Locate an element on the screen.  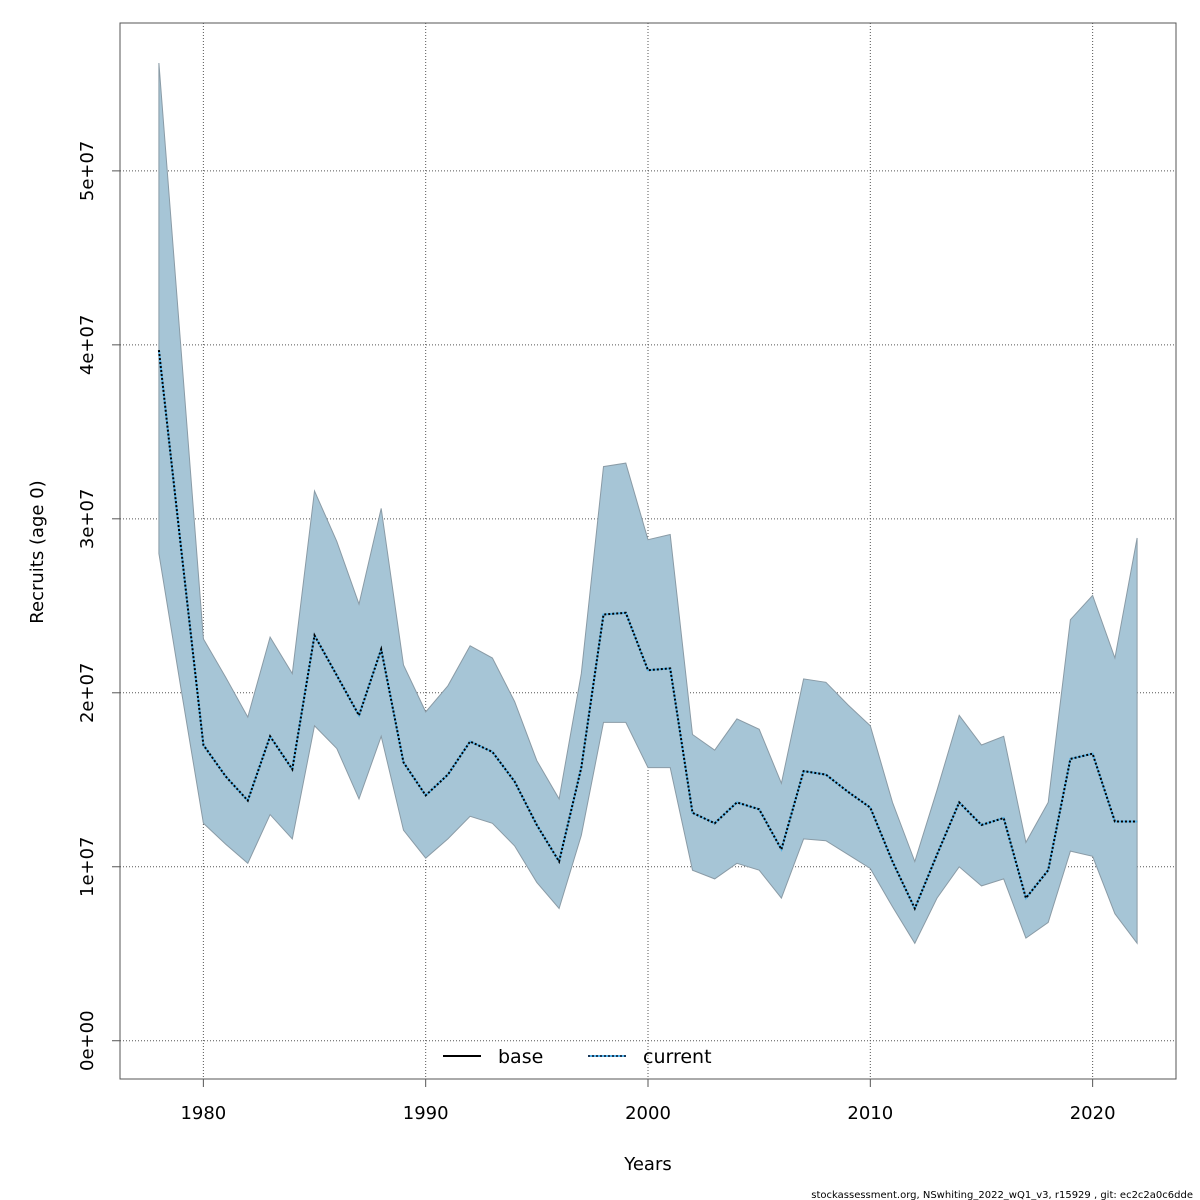
x-axis: 1980 1990 2000 2010 2020 is located at coordinates (648, 1101).